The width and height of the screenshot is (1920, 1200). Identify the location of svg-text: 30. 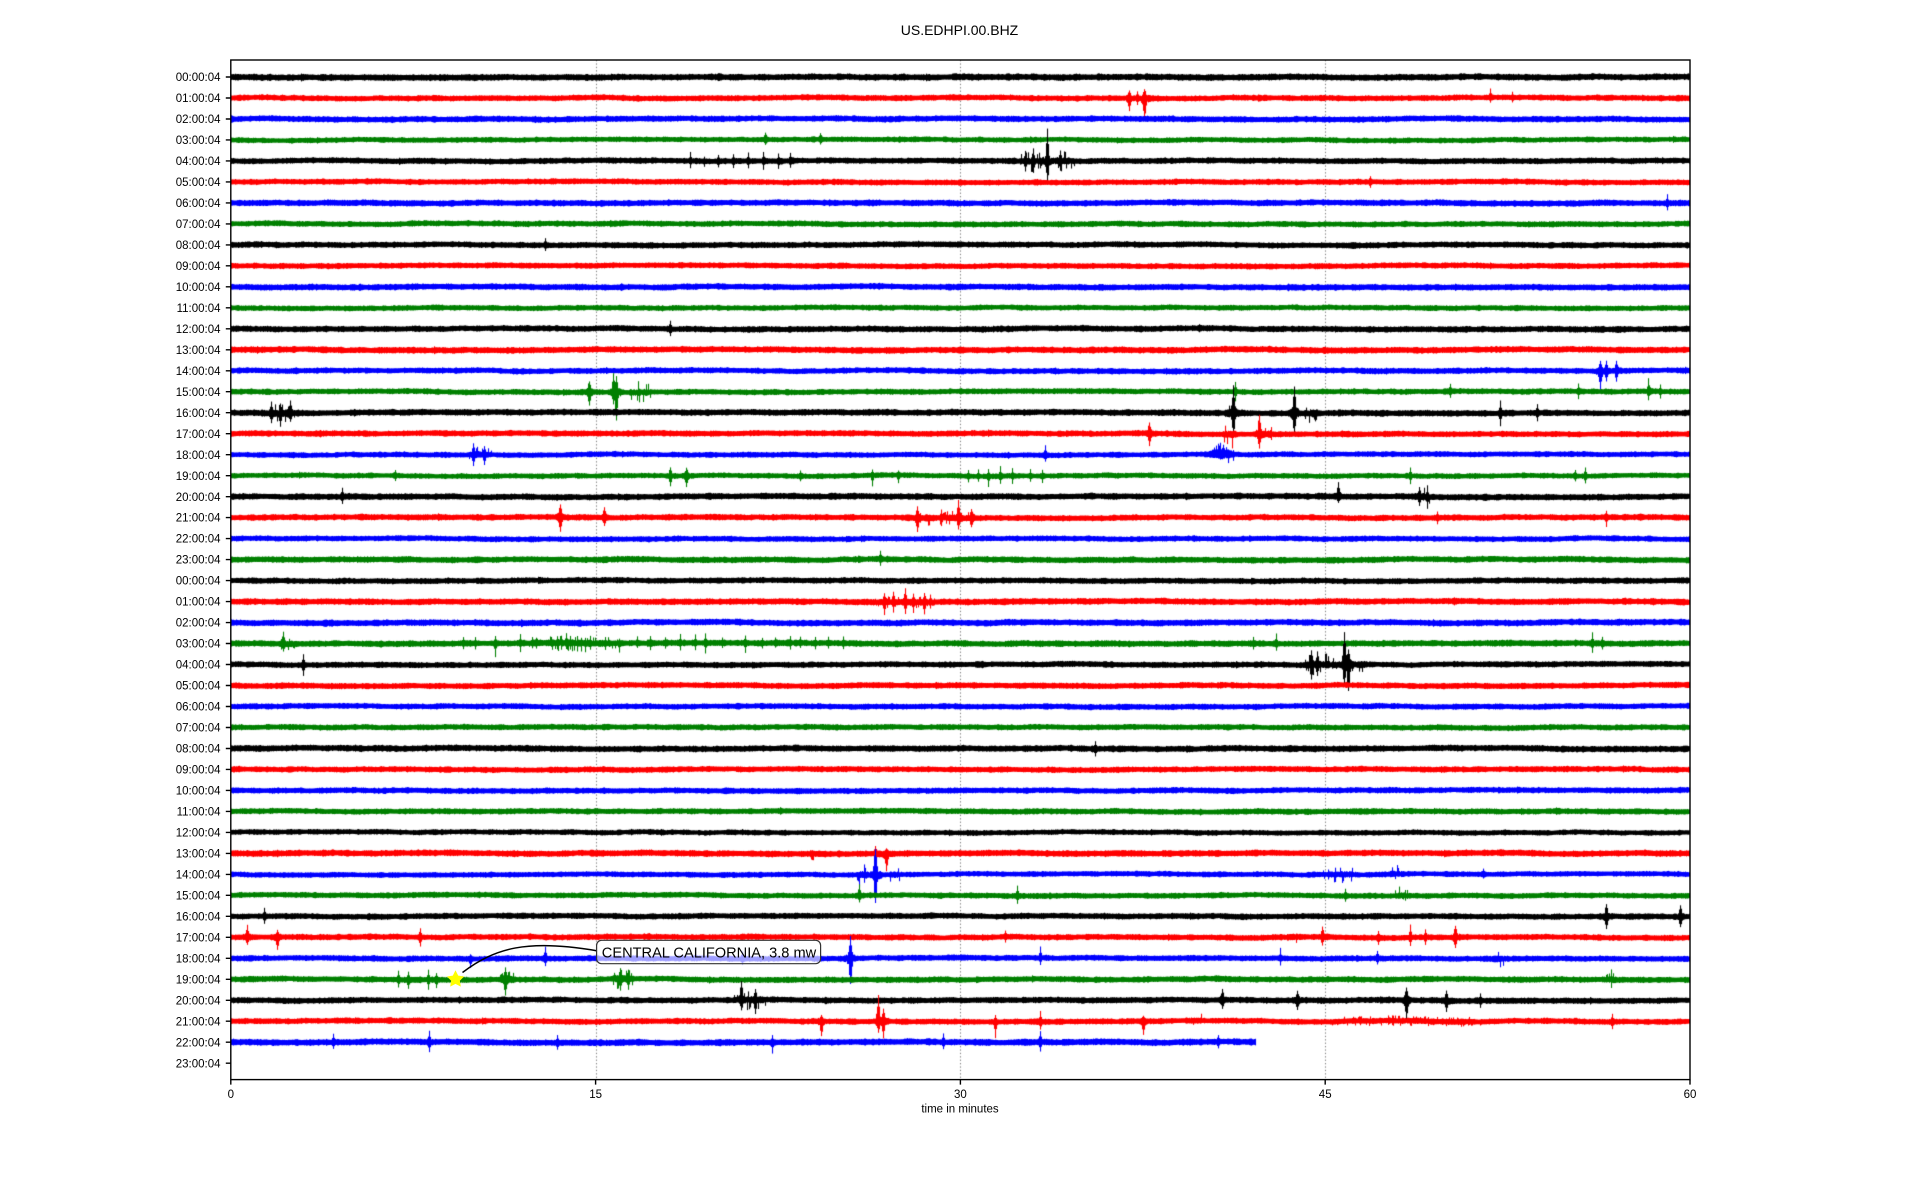
(960, 1095).